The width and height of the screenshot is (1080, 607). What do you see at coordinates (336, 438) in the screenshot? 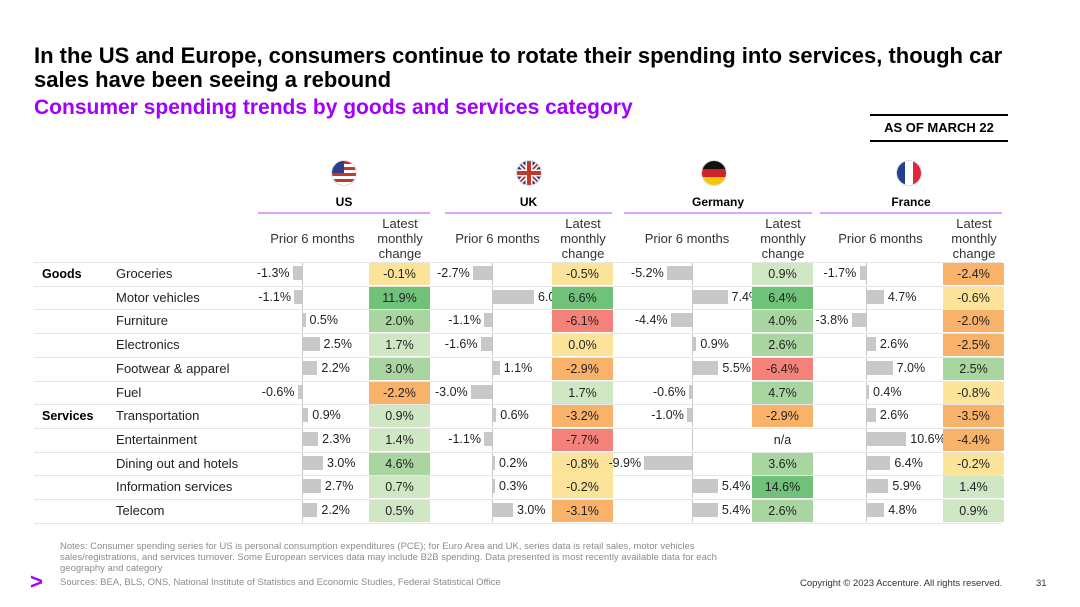
I see `prior-6-months-value: 2.3%` at bounding box center [336, 438].